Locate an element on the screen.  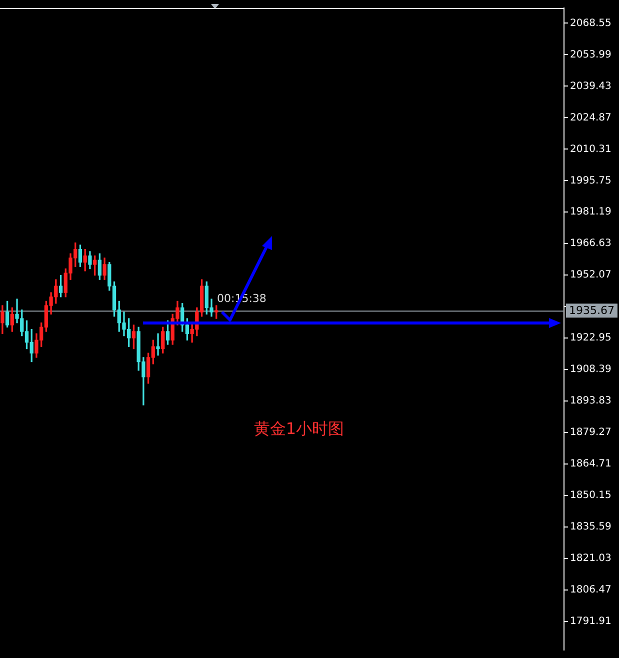
y-tick-label: 1893.83 is located at coordinates (591, 401).